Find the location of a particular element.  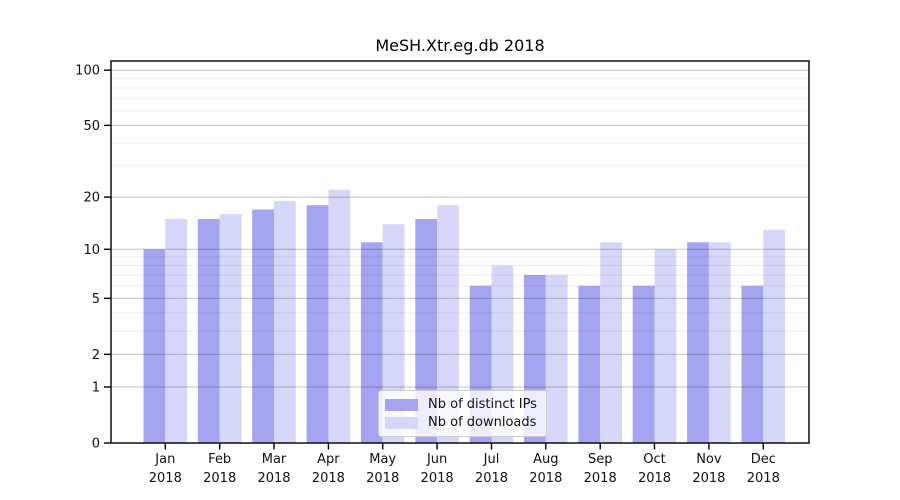

y-tick-label: 100 is located at coordinates (87, 71).